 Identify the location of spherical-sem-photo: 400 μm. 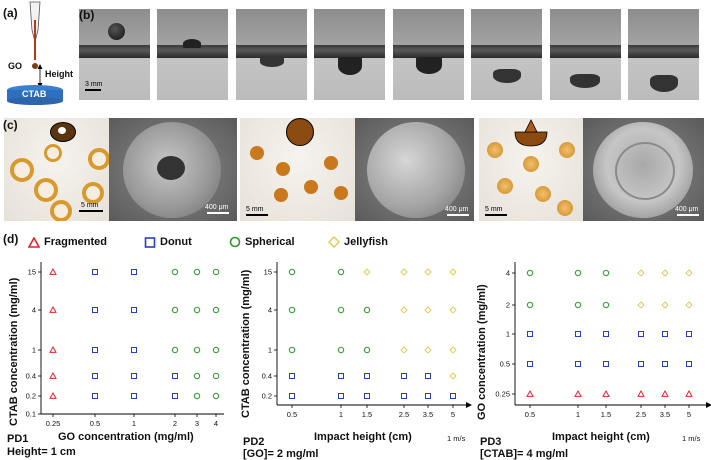
(414, 169).